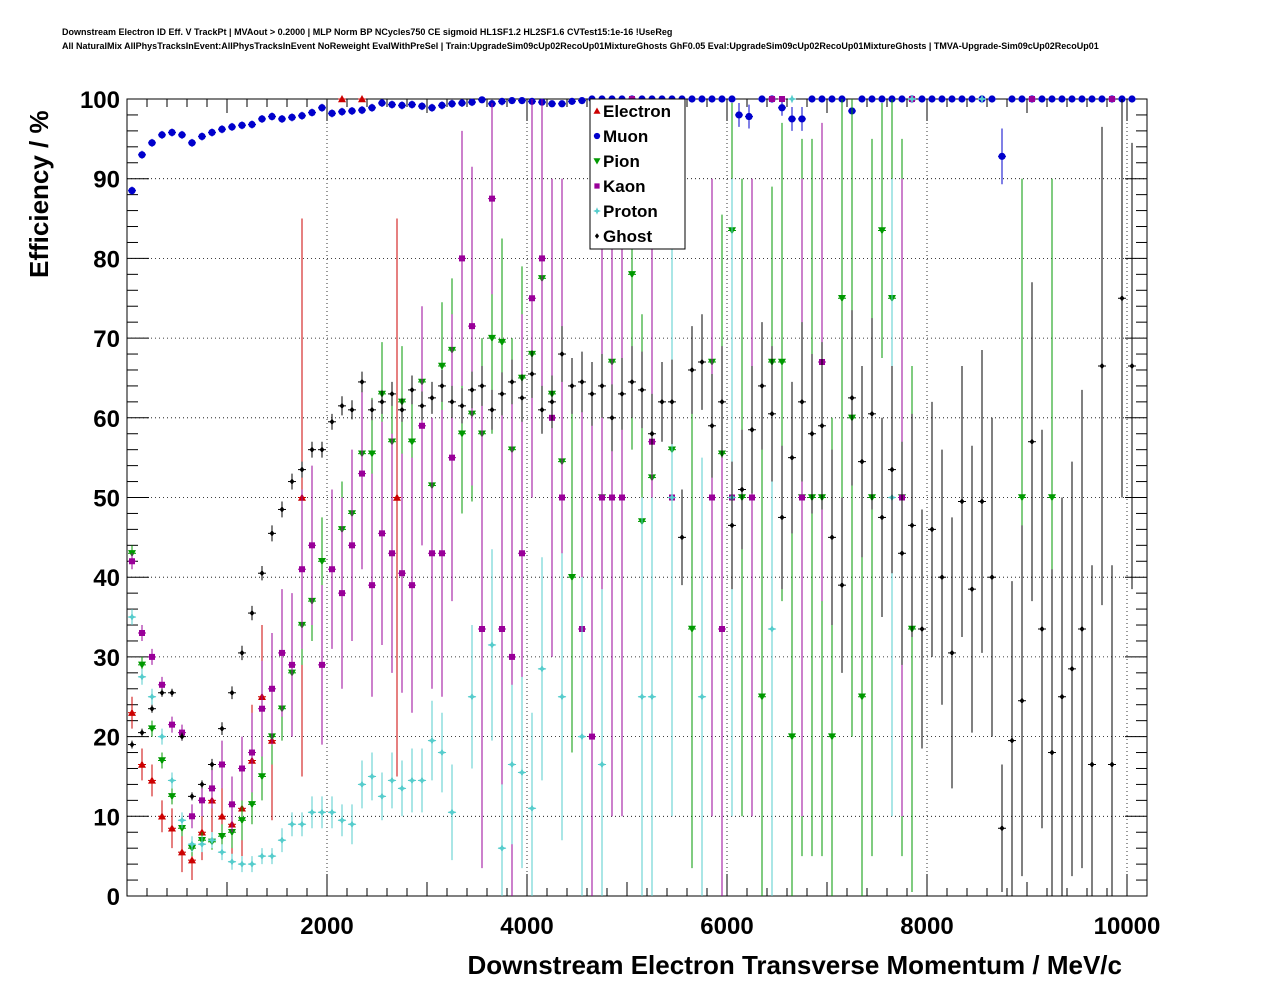 The width and height of the screenshot is (1276, 996). What do you see at coordinates (106, 817) in the screenshot?
I see `y-tick-label: 10` at bounding box center [106, 817].